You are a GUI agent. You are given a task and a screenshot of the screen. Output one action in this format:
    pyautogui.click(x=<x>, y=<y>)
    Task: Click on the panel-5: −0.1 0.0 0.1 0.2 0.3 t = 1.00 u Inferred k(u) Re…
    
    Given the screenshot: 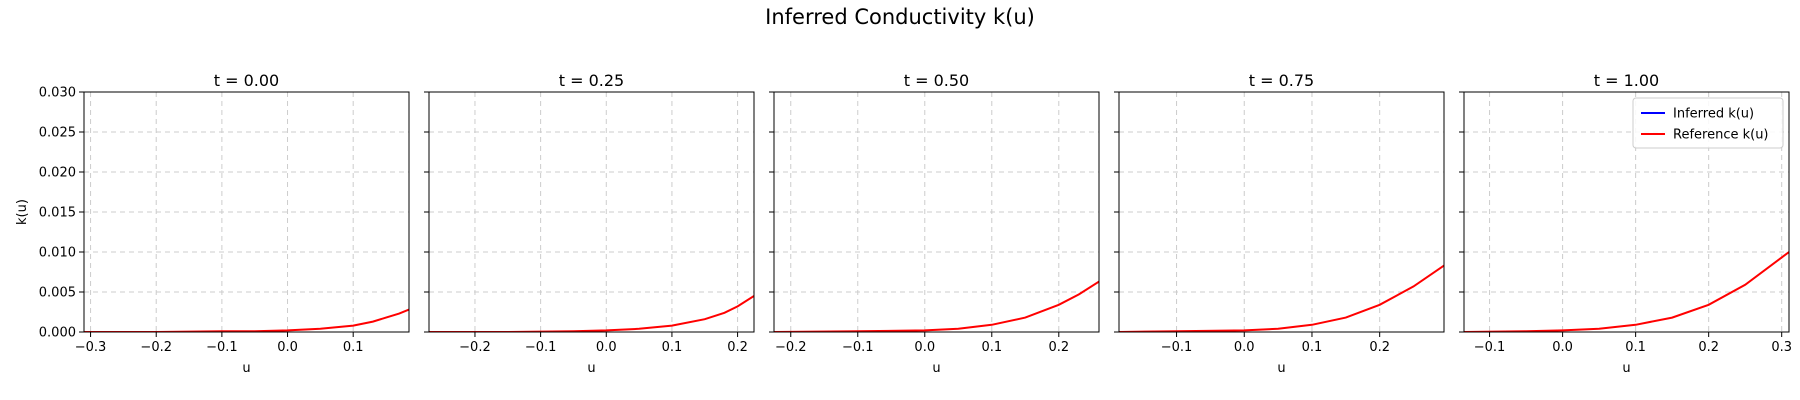 What is the action you would take?
    pyautogui.click(x=1625, y=223)
    